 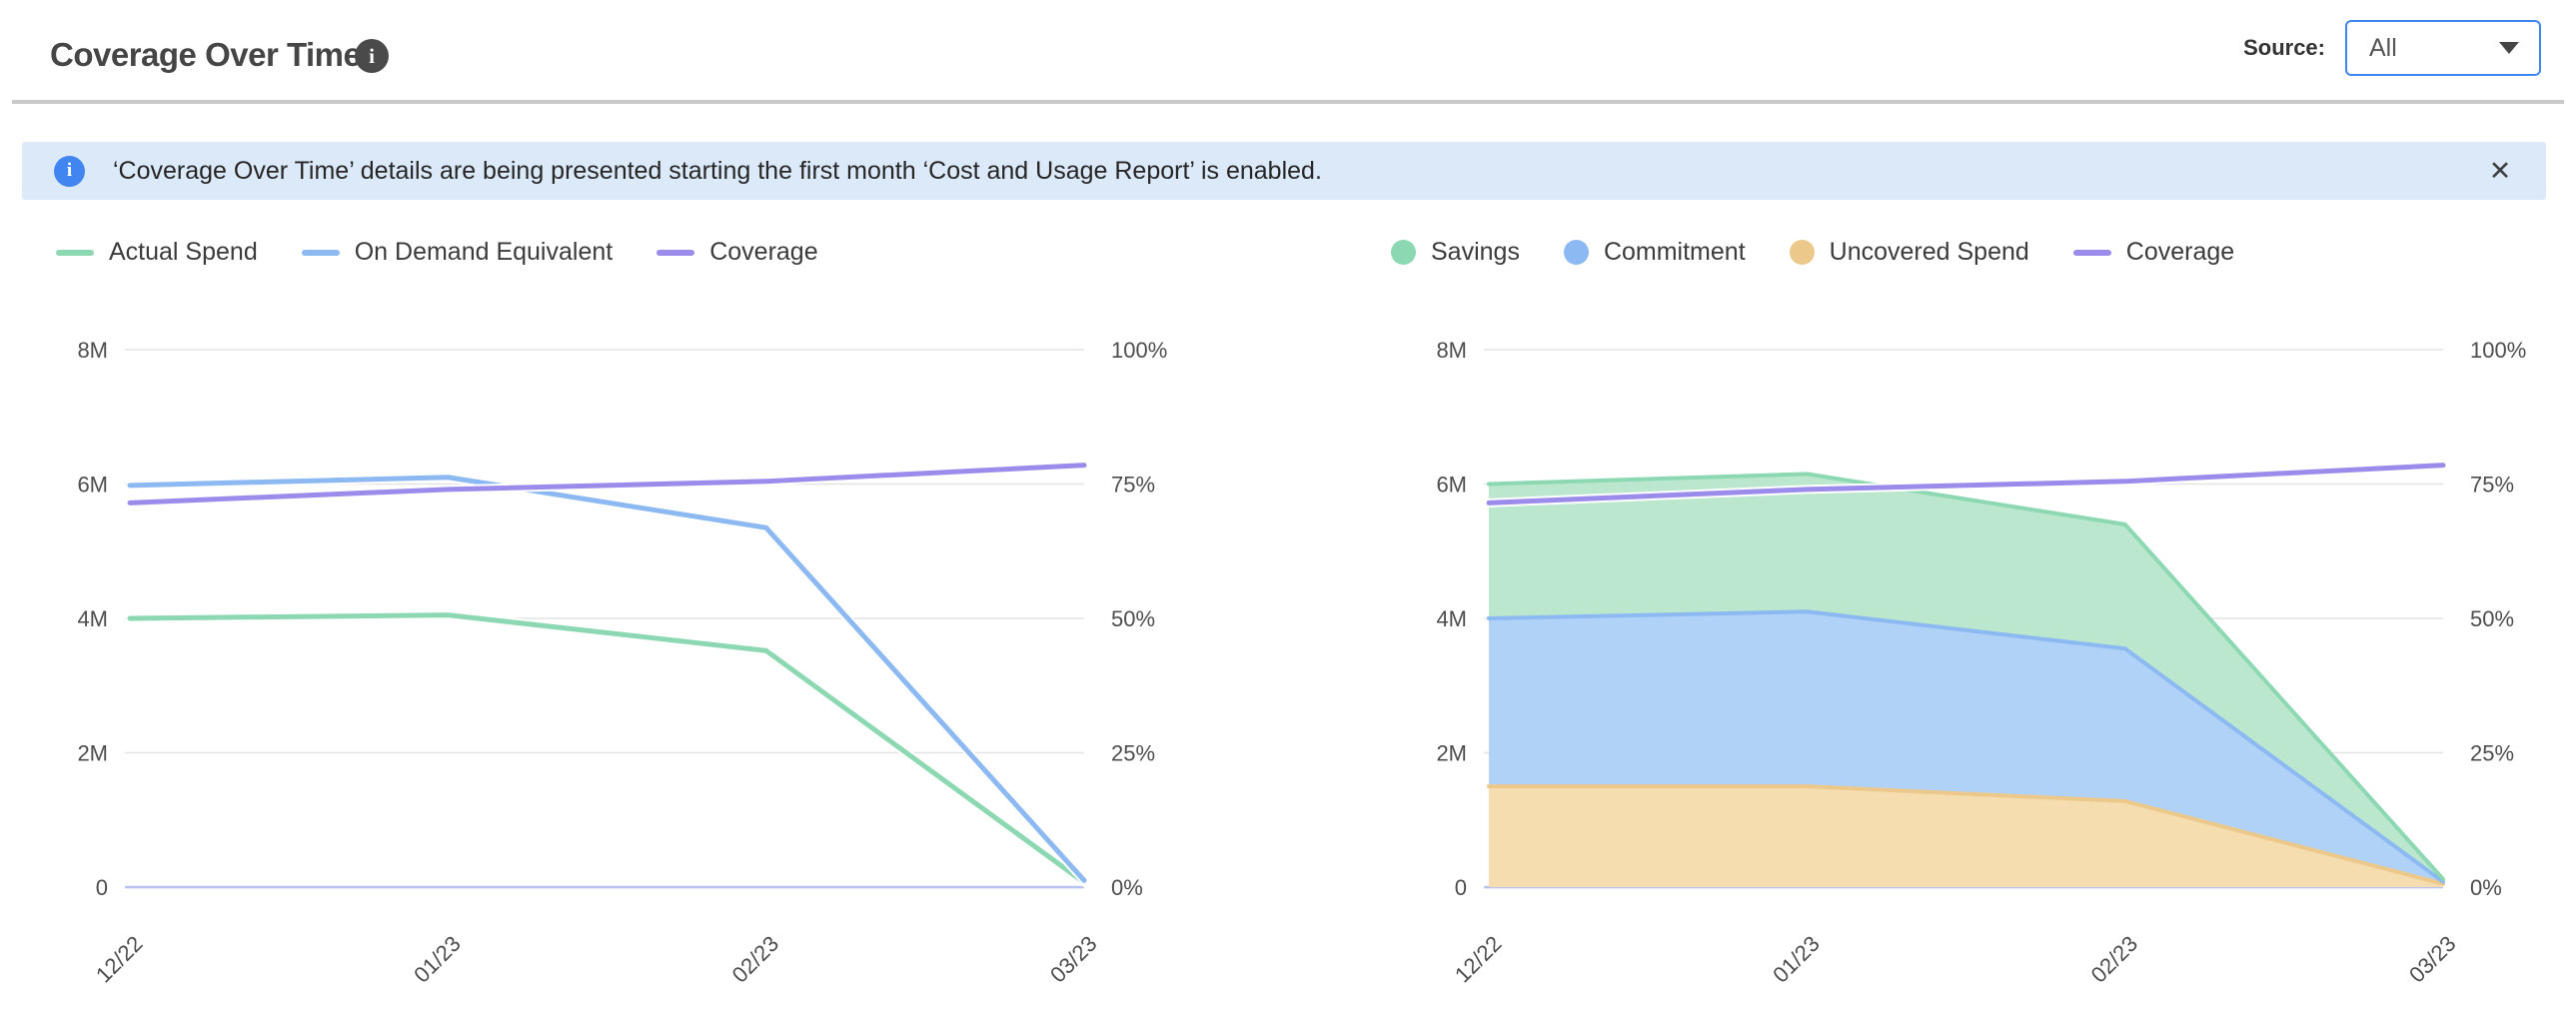 I want to click on legend-item-on-demand-equivalent: On Demand Equivalent, so click(x=457, y=252).